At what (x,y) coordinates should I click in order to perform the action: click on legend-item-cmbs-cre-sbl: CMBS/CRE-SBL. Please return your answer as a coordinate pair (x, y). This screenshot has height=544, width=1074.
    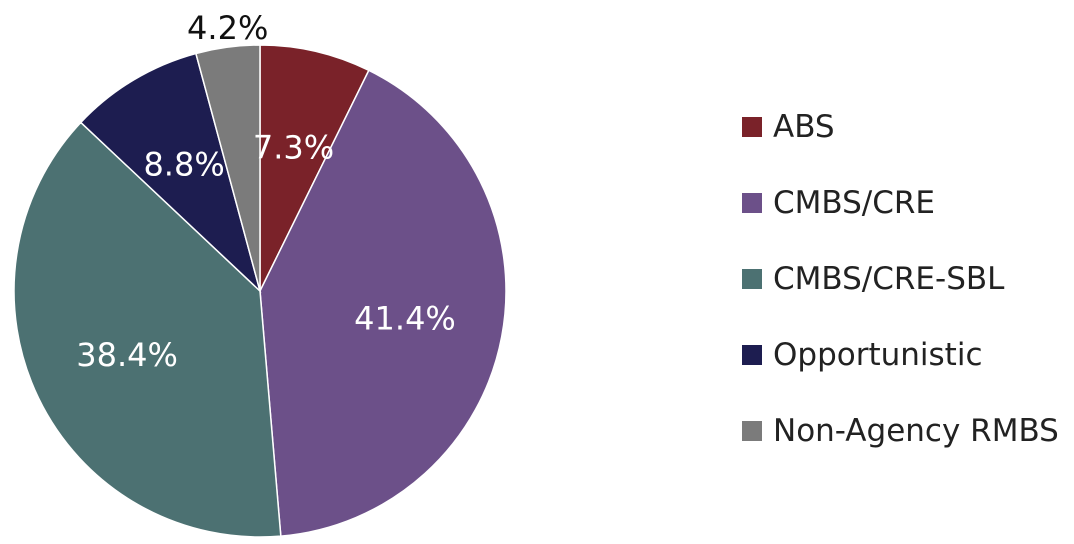
    Looking at the image, I should click on (873, 279).